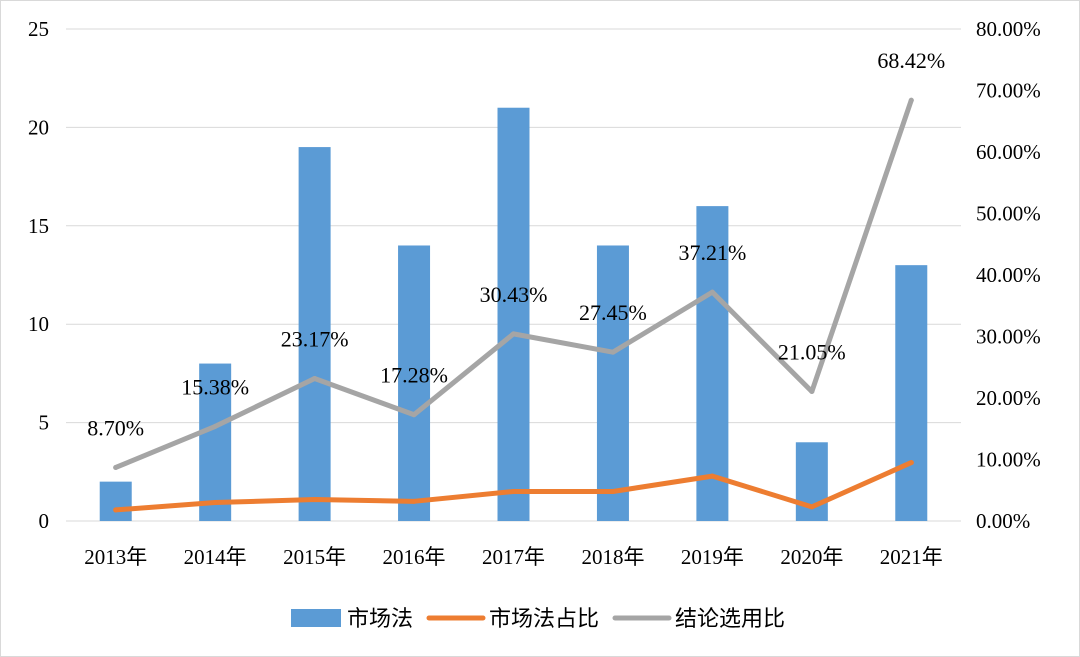 The width and height of the screenshot is (1080, 657). I want to click on left-tick-label: 10, so click(38, 324).